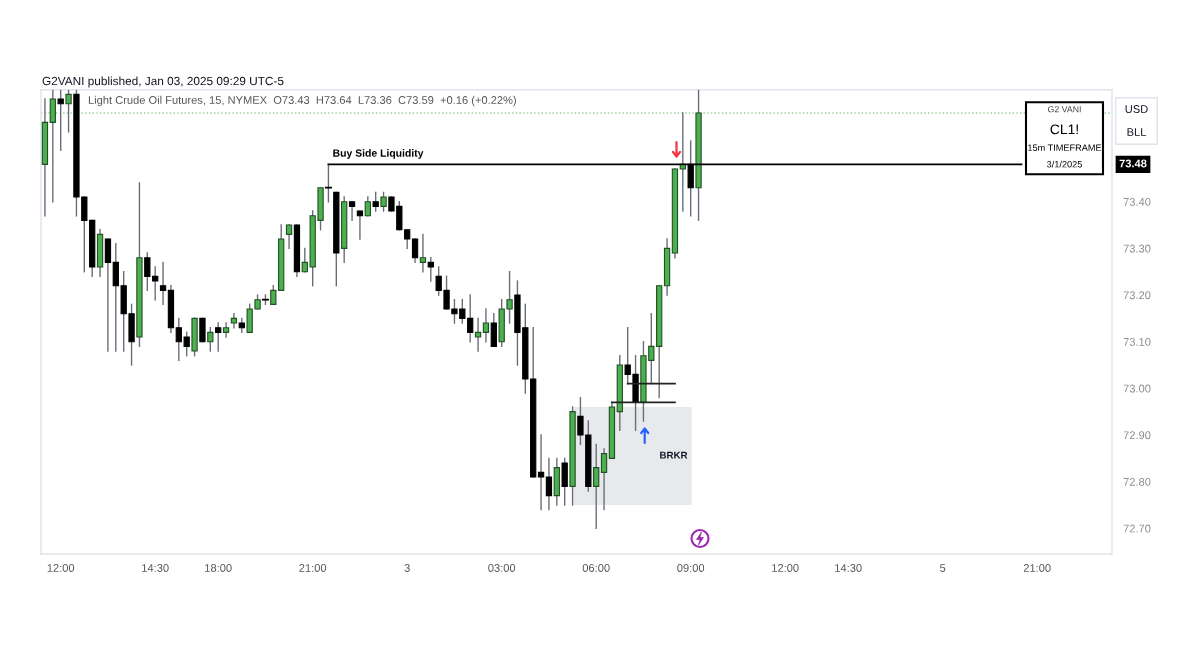  What do you see at coordinates (674, 455) in the screenshot?
I see `band-label: BRKR` at bounding box center [674, 455].